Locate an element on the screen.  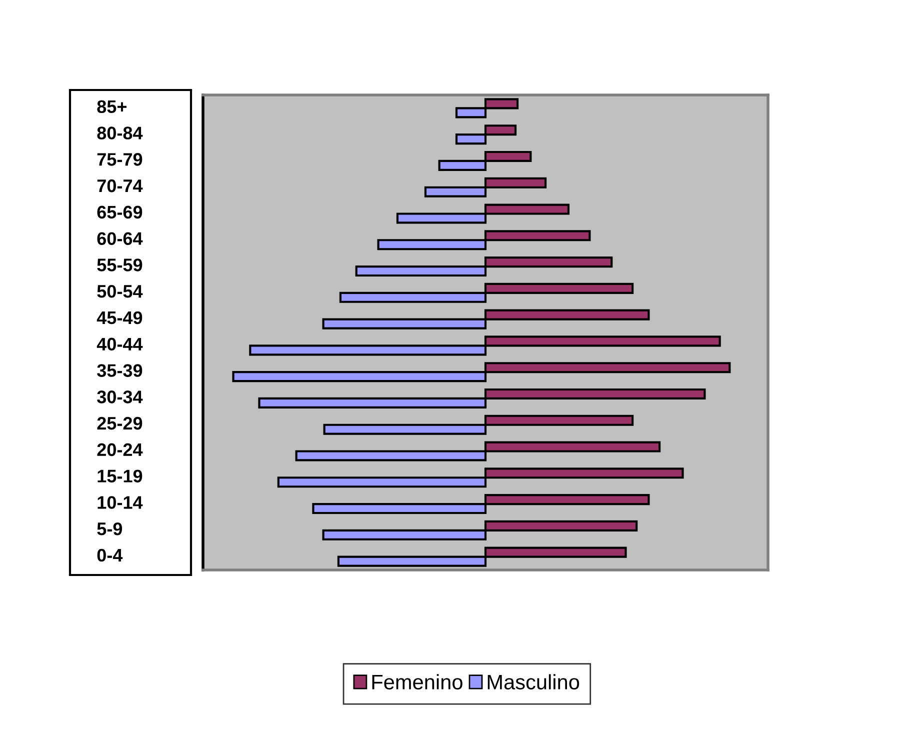
legend-label: Femenino is located at coordinates (417, 682).